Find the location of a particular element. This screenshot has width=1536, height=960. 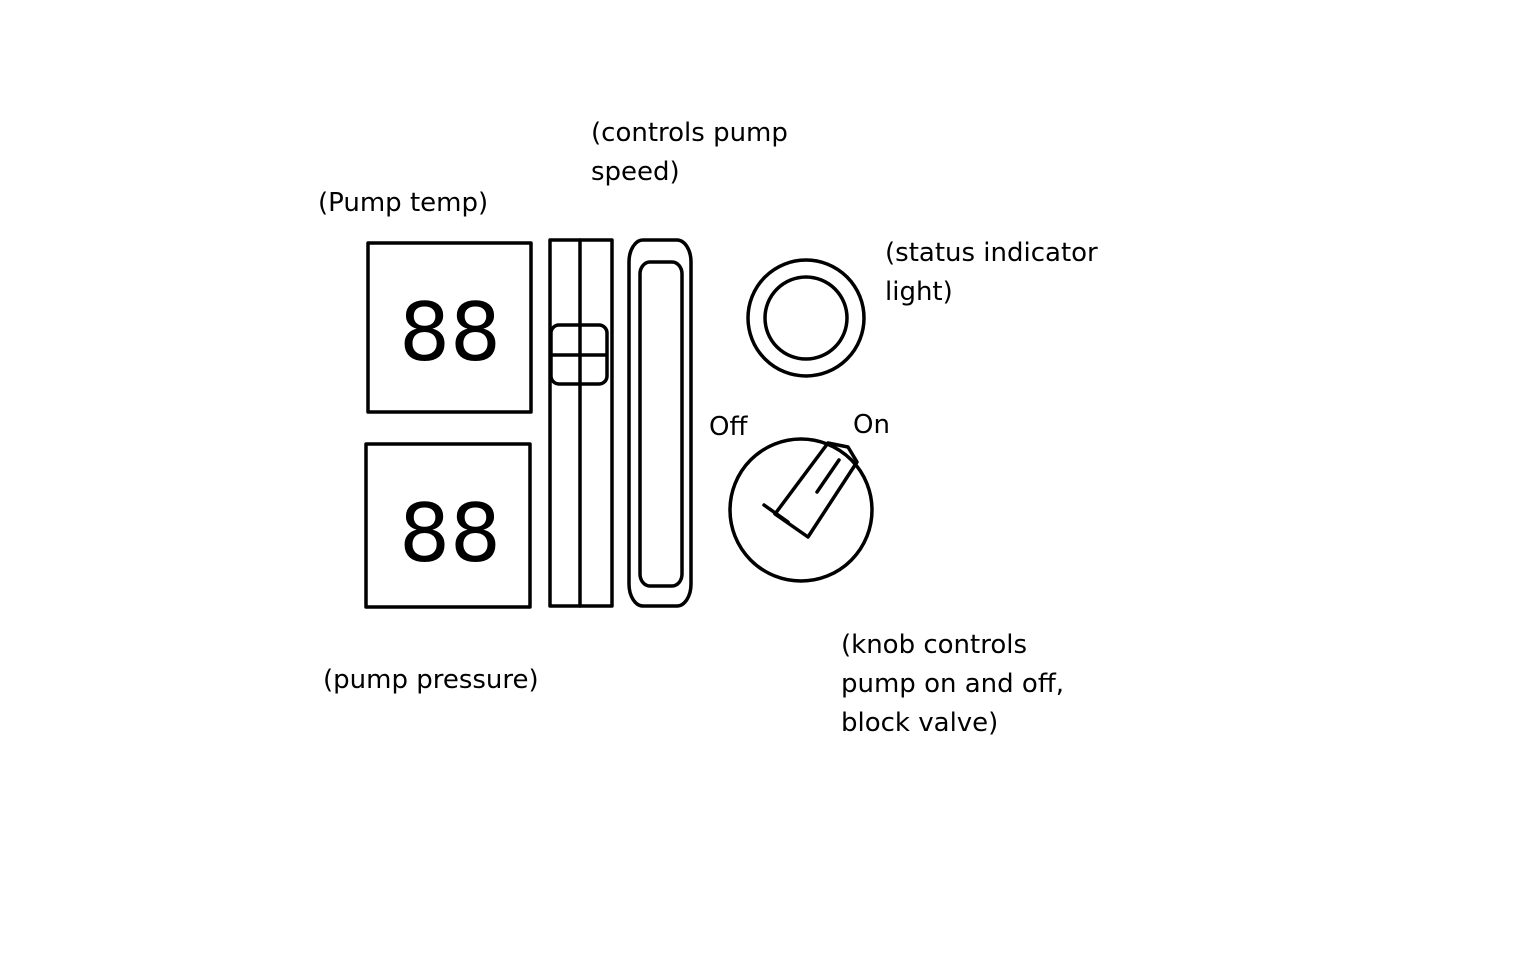

power-knob is located at coordinates (801, 510).